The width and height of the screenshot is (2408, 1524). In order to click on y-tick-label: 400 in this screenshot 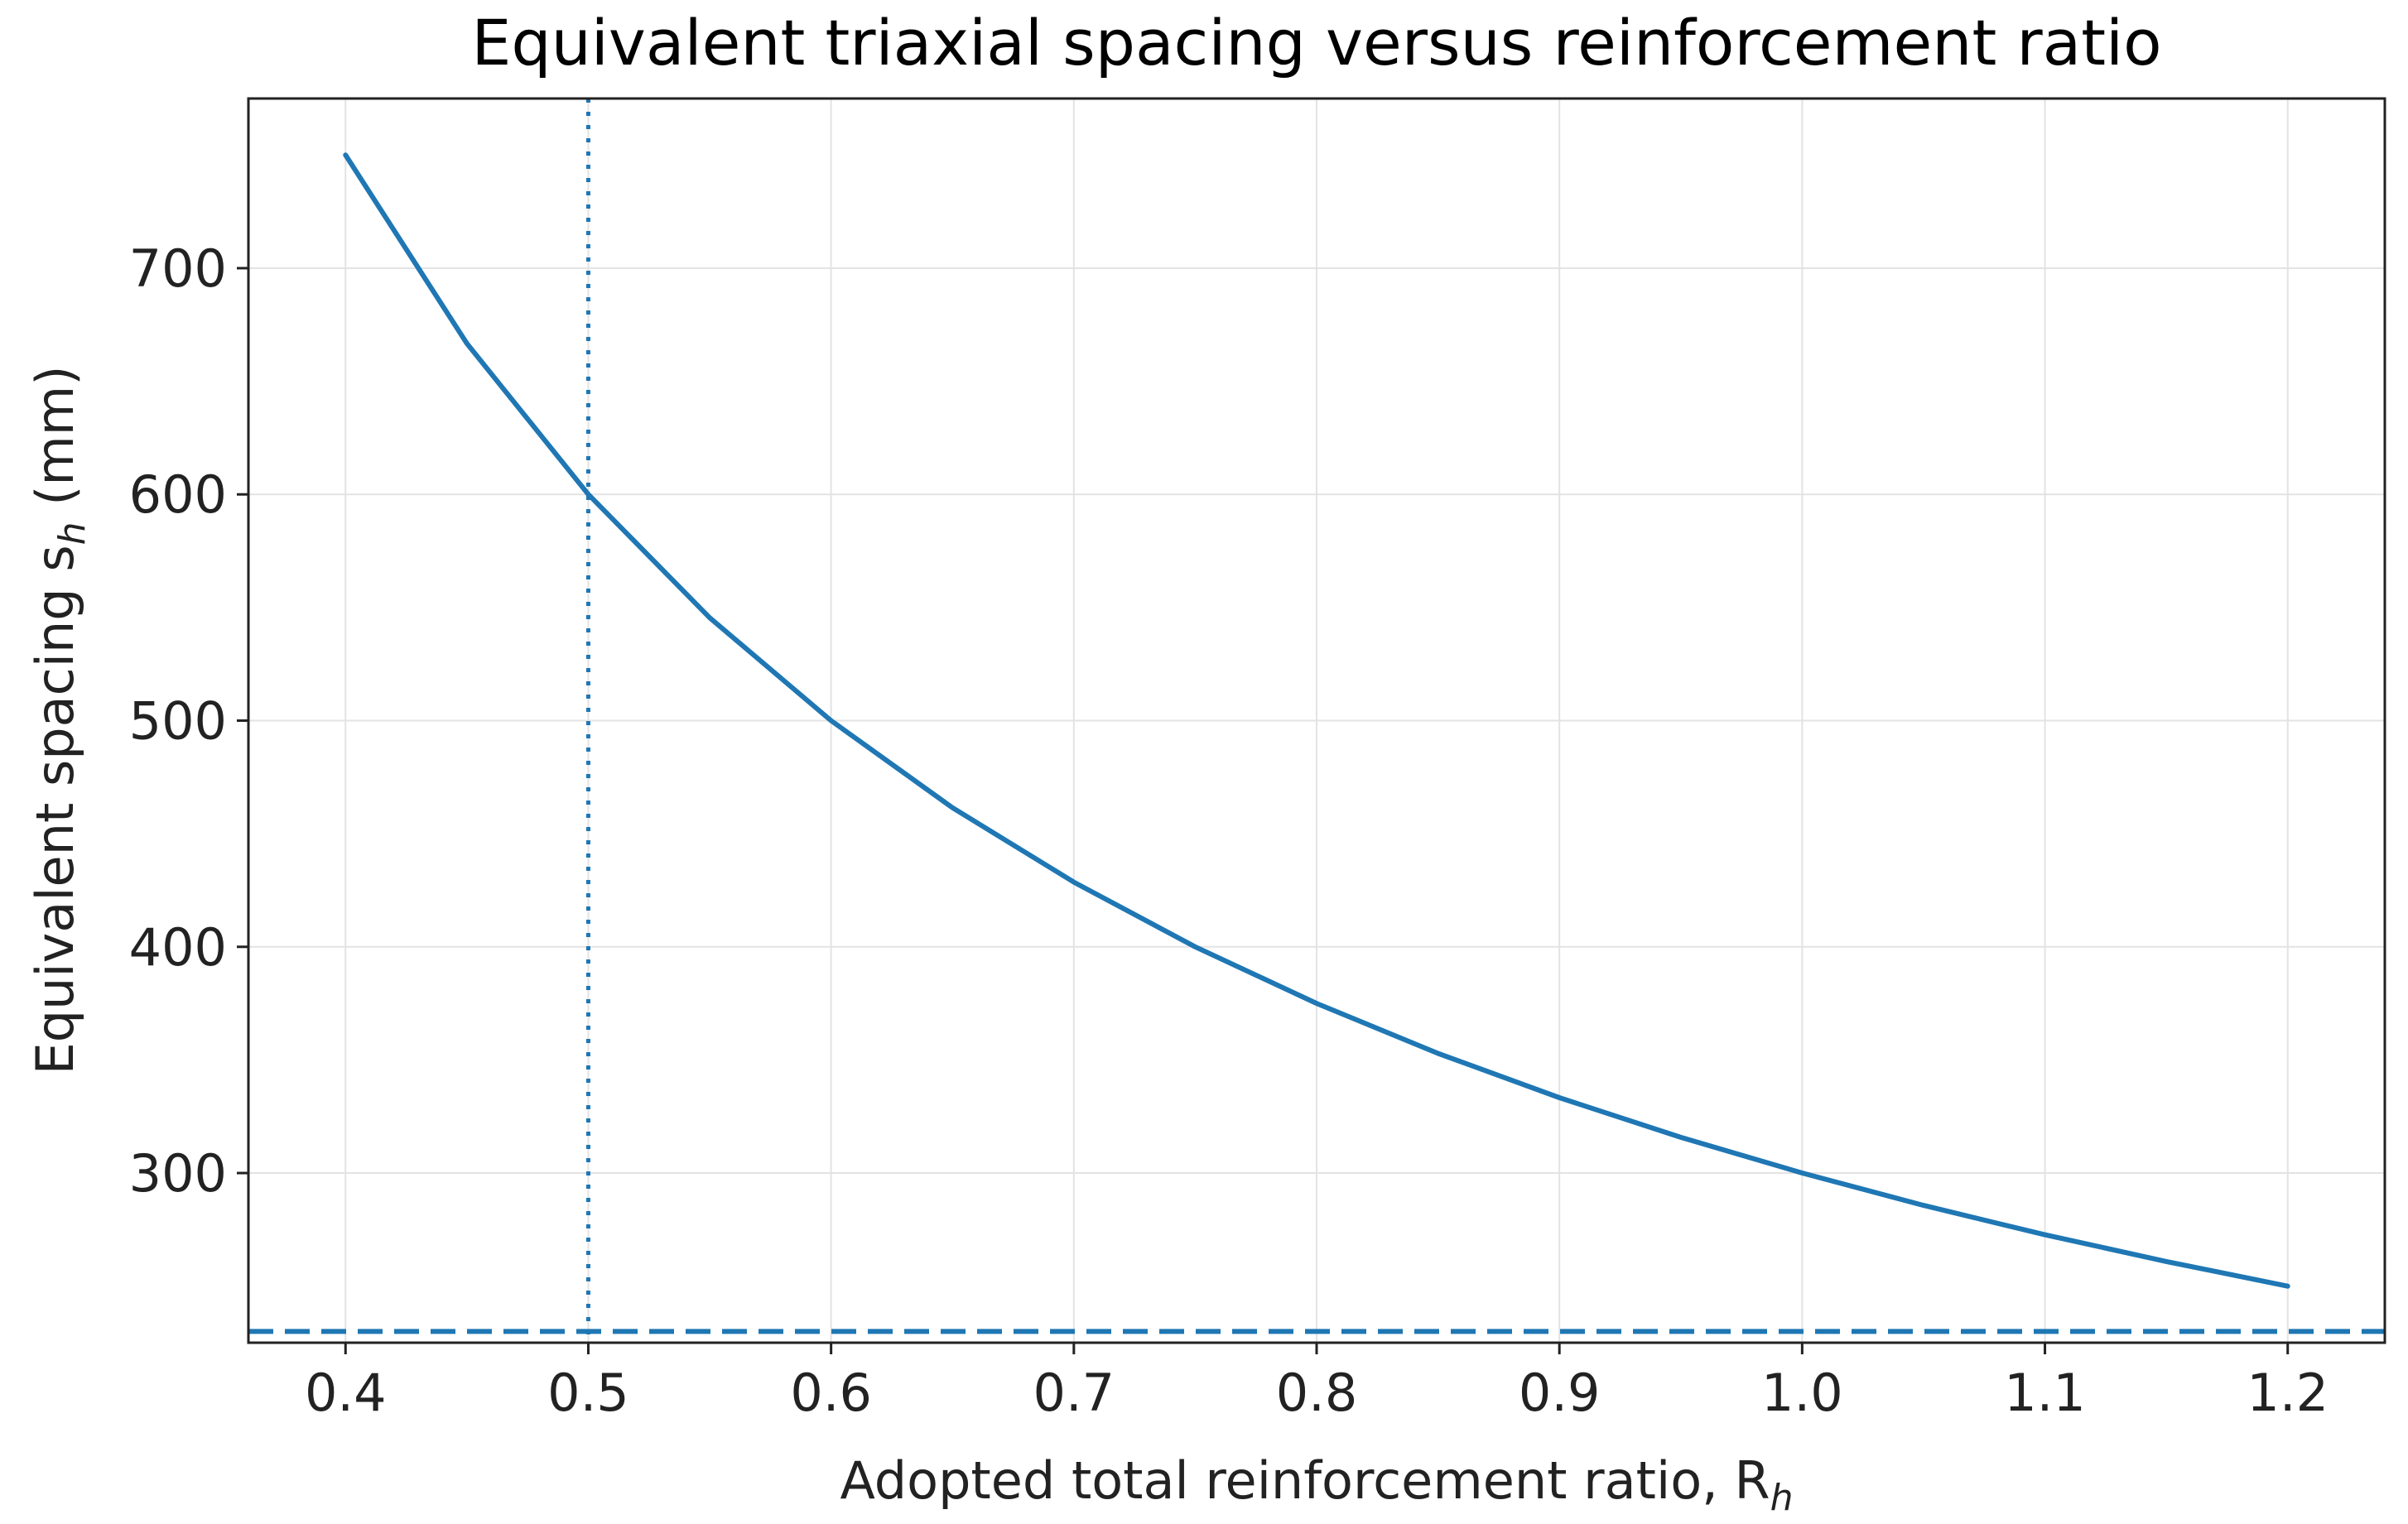, I will do `click(178, 947)`.